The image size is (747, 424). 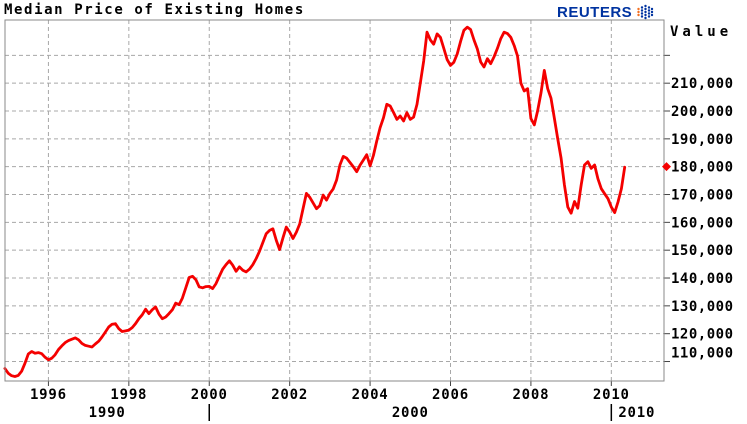 What do you see at coordinates (702, 307) in the screenshot?
I see `y-tick-label: 130,000` at bounding box center [702, 307].